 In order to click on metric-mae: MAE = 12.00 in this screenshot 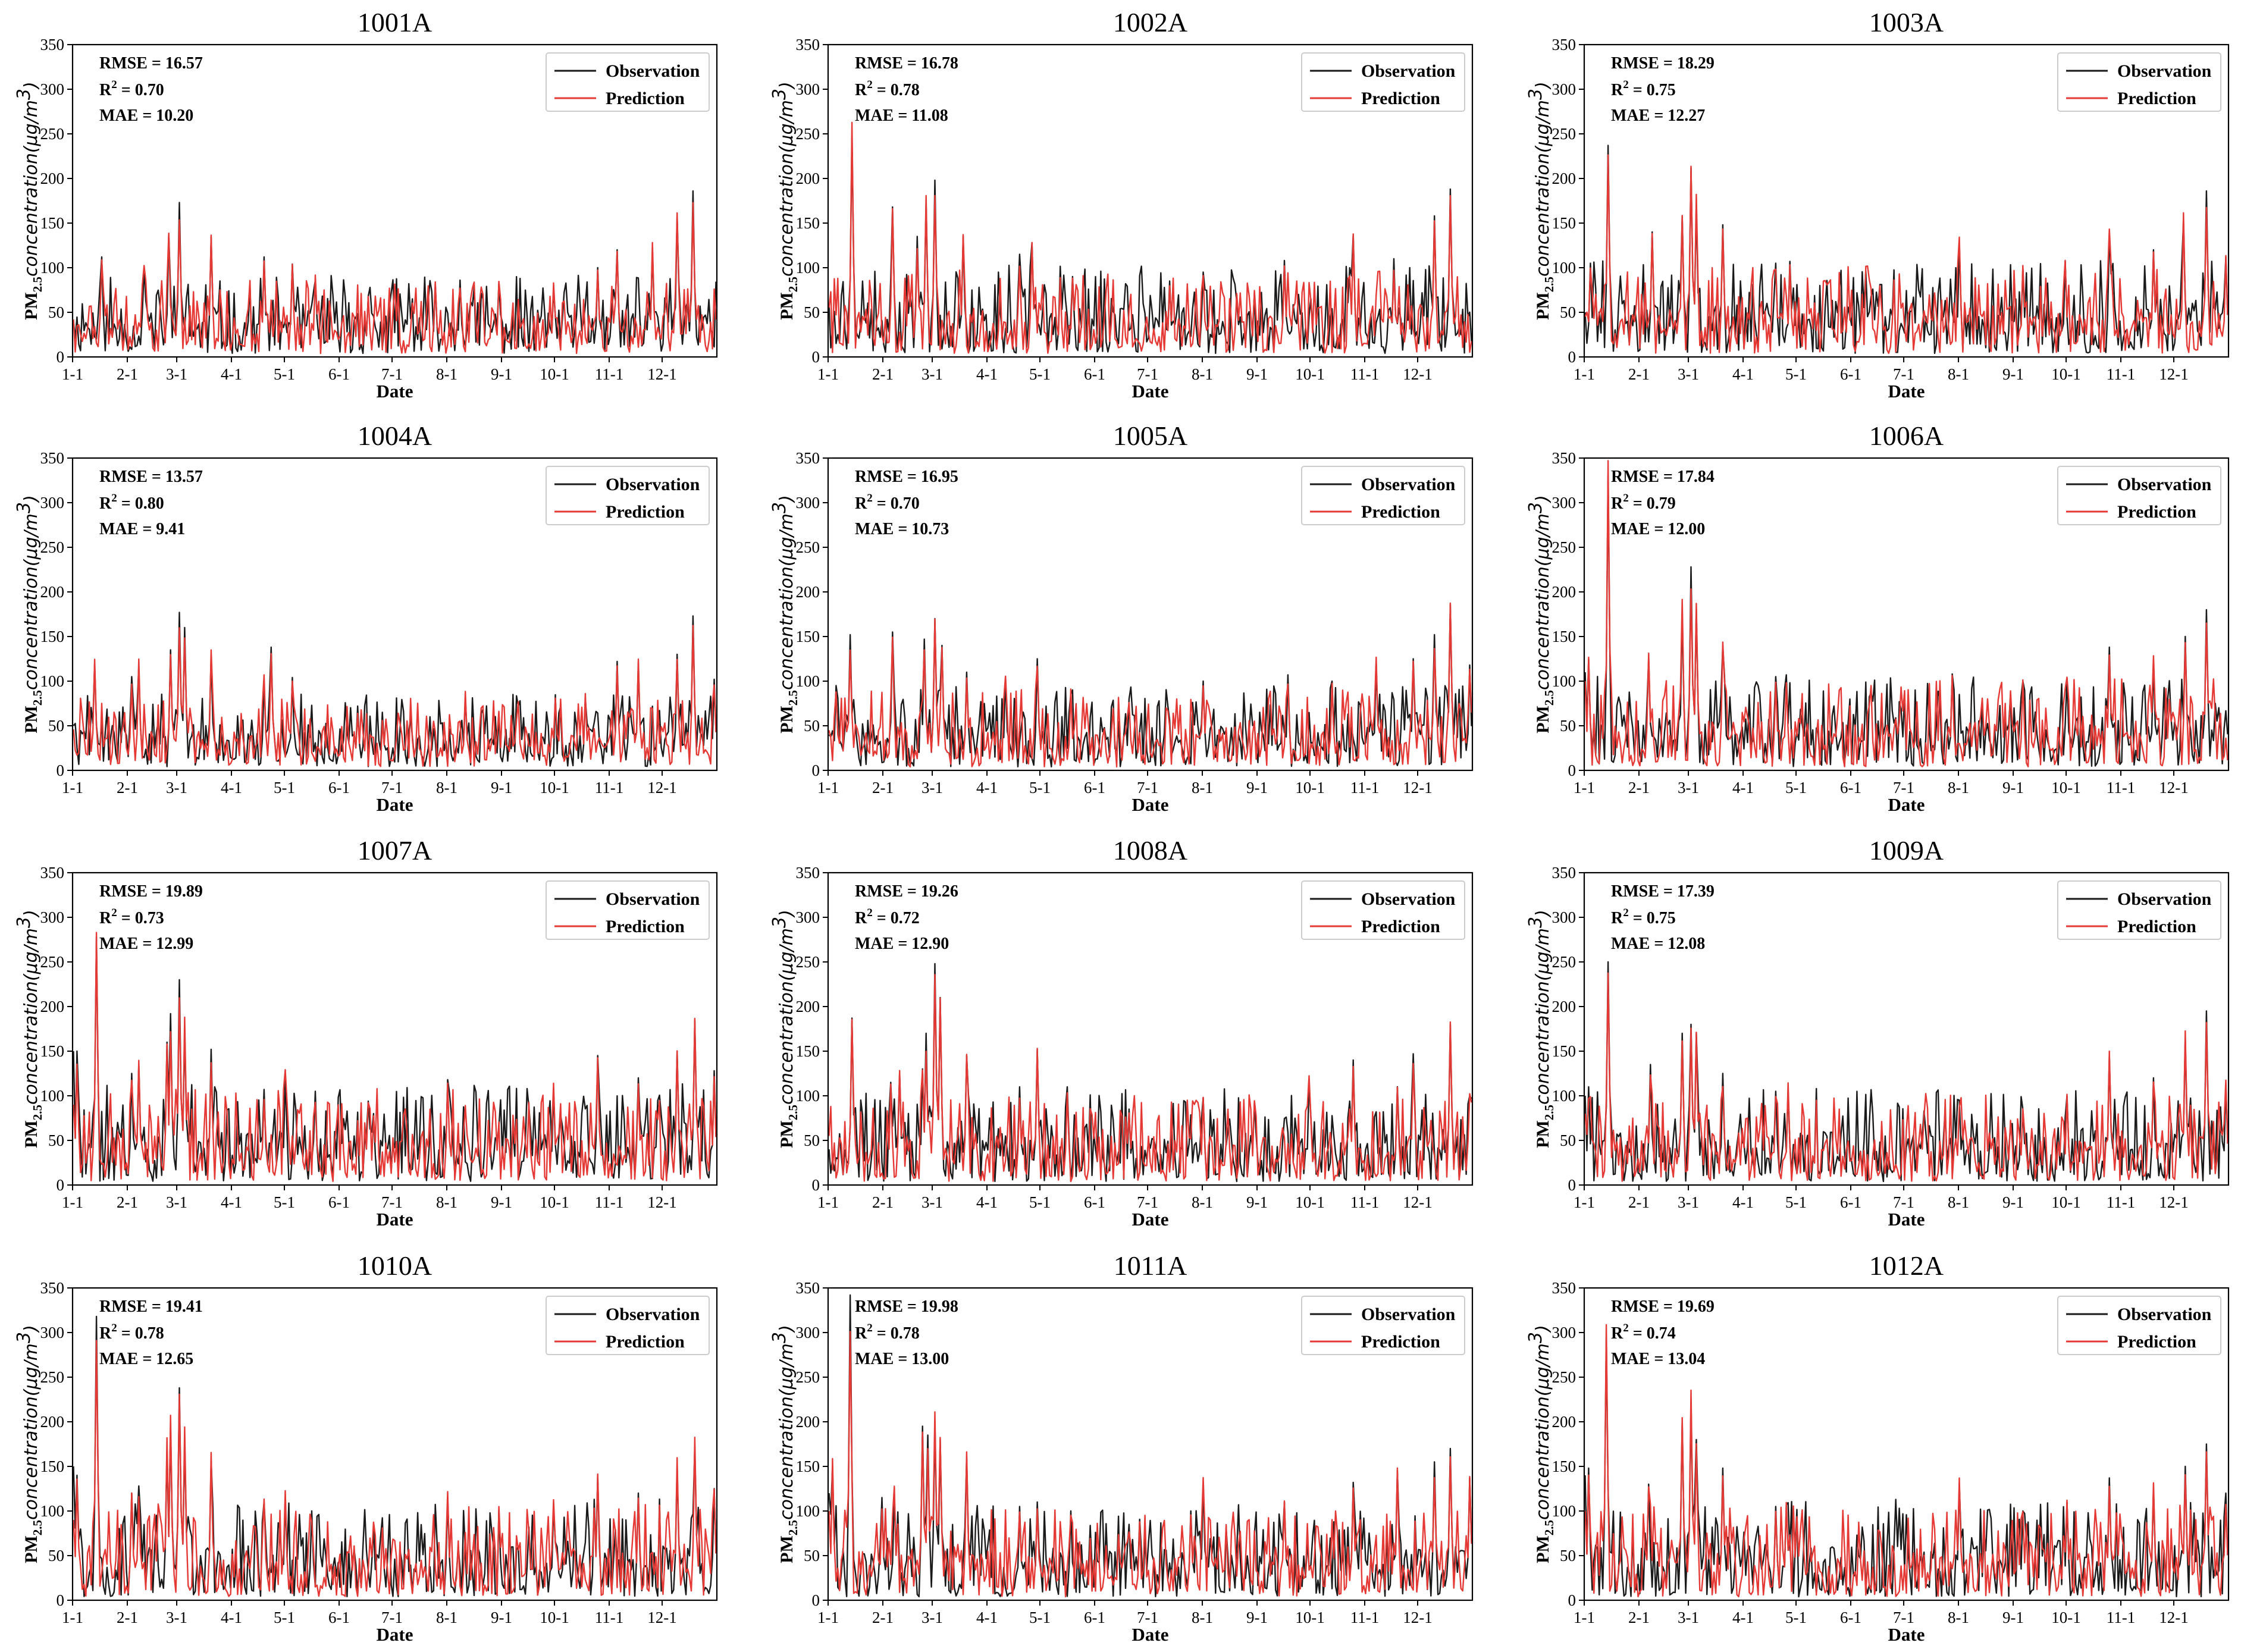, I will do `click(1658, 529)`.